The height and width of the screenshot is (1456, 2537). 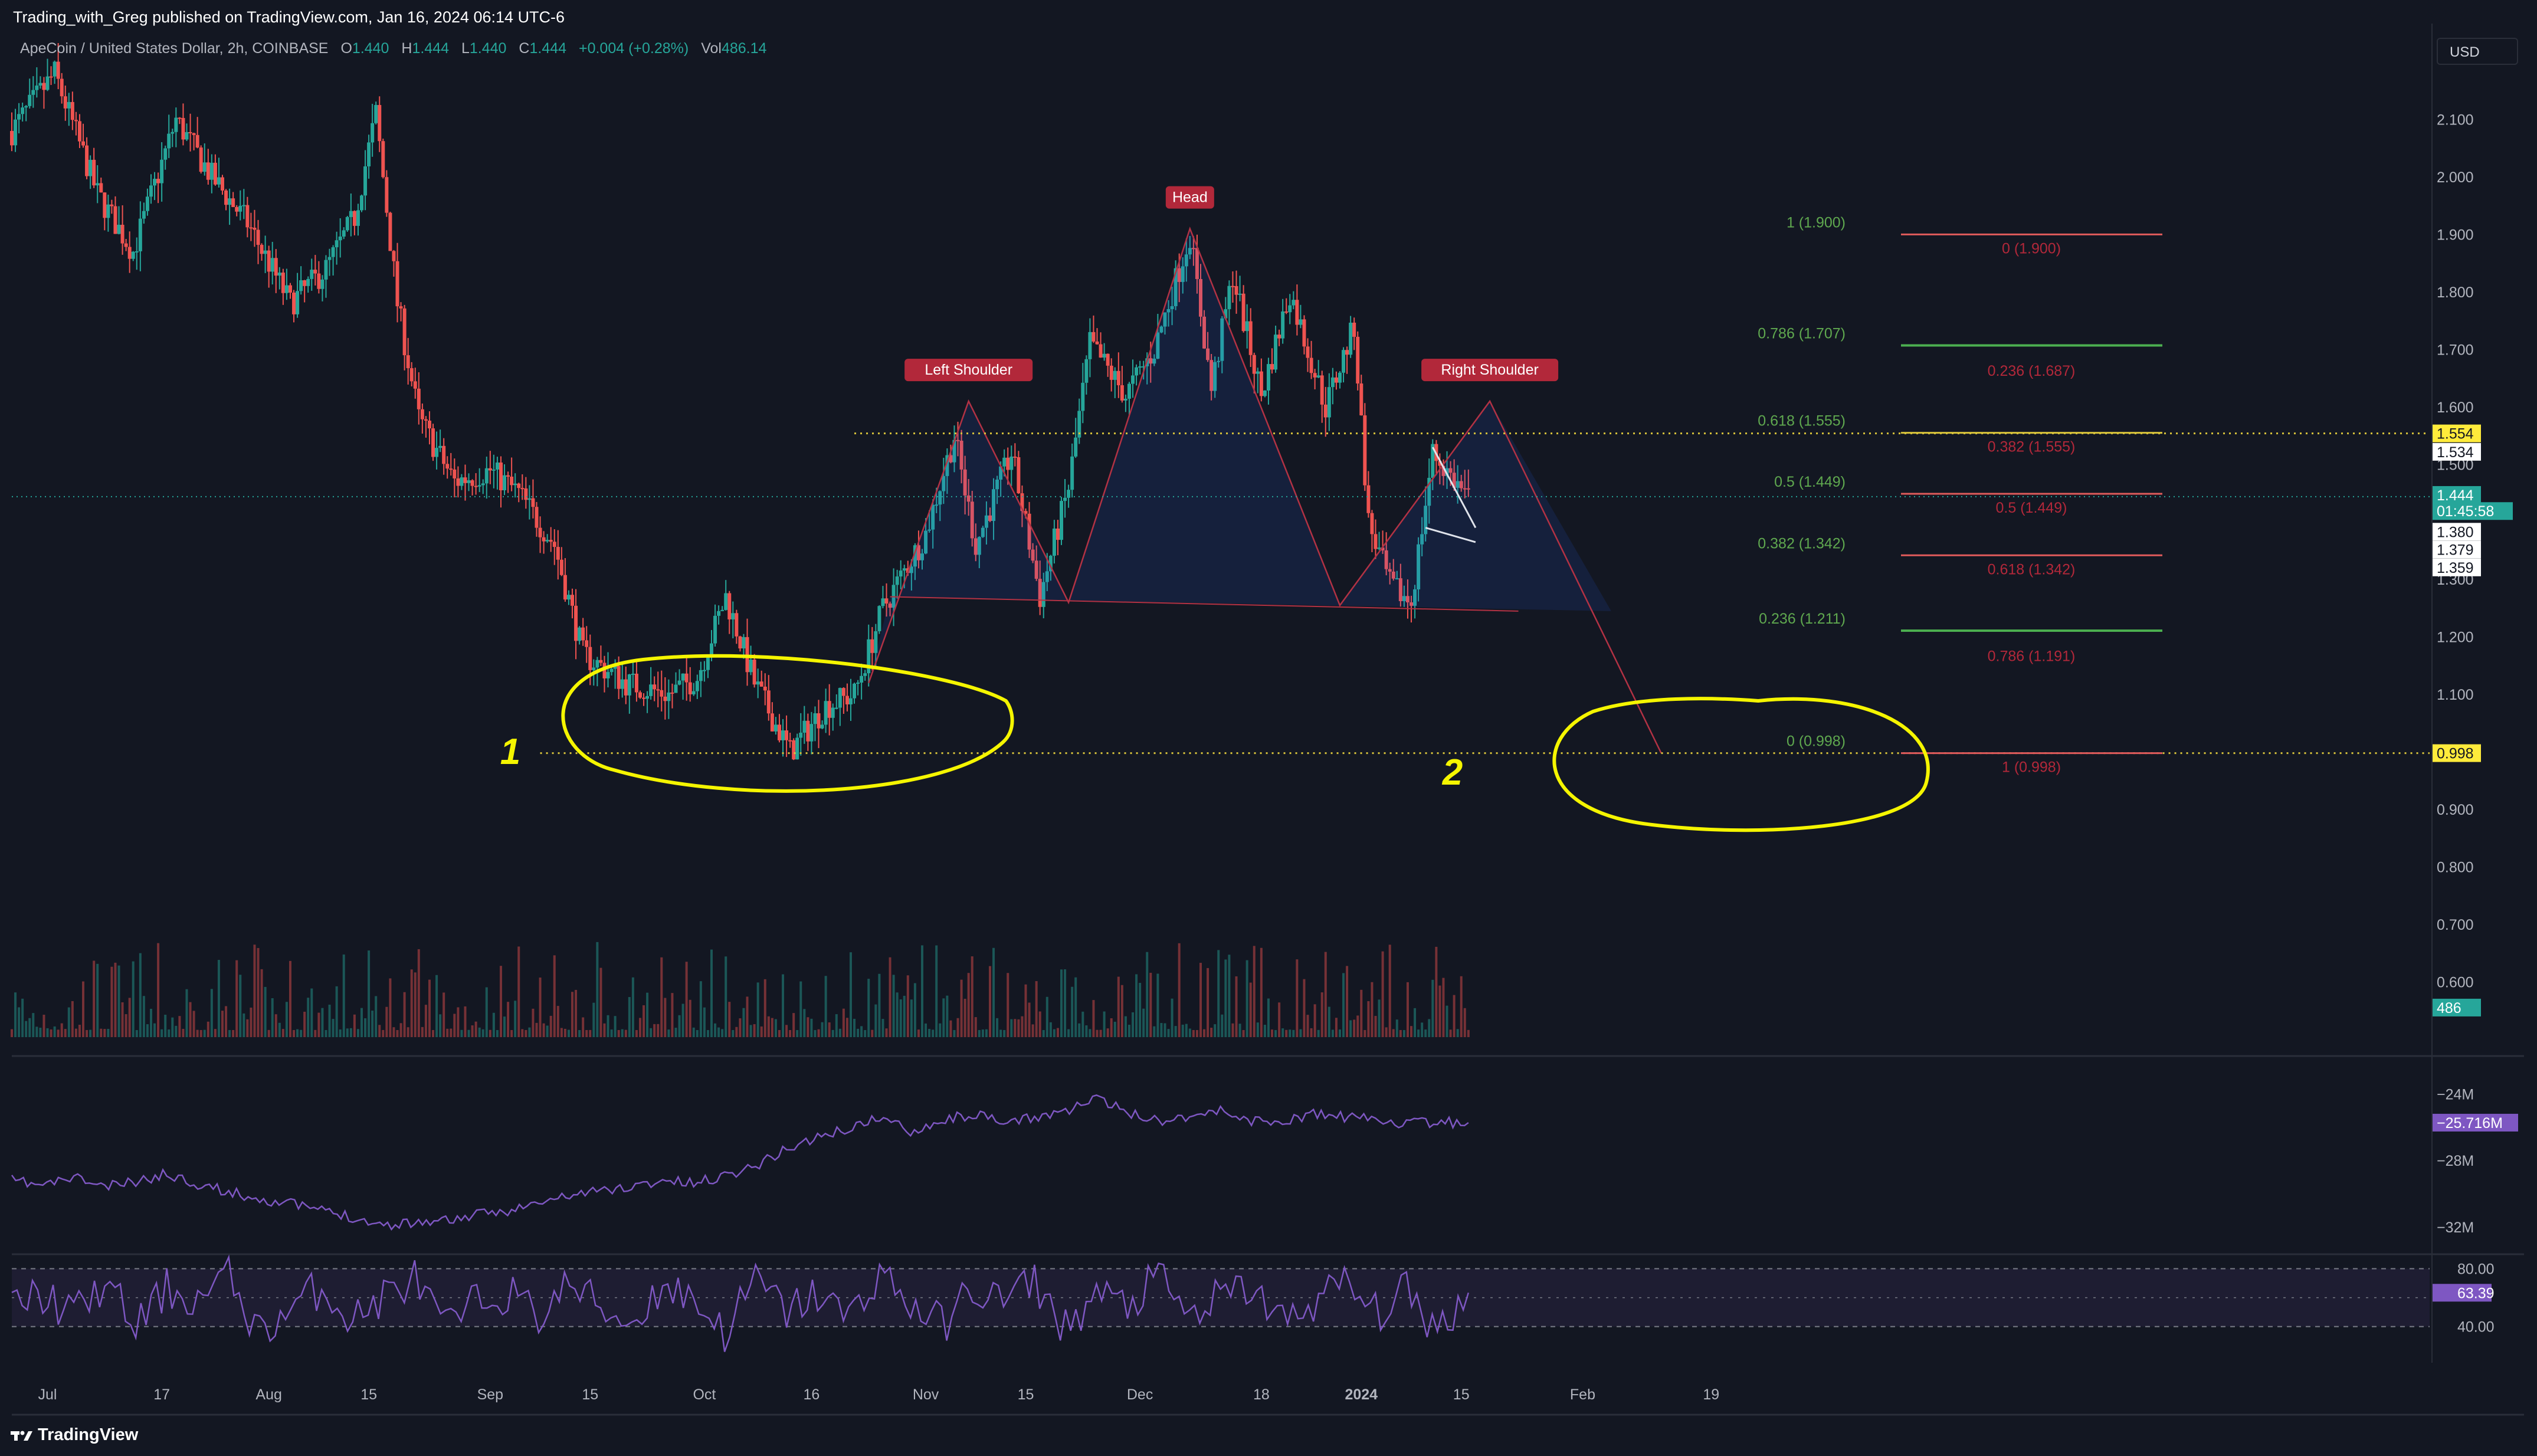 What do you see at coordinates (2032, 656) in the screenshot?
I see `fib-level-label: 0.786 (1.191)` at bounding box center [2032, 656].